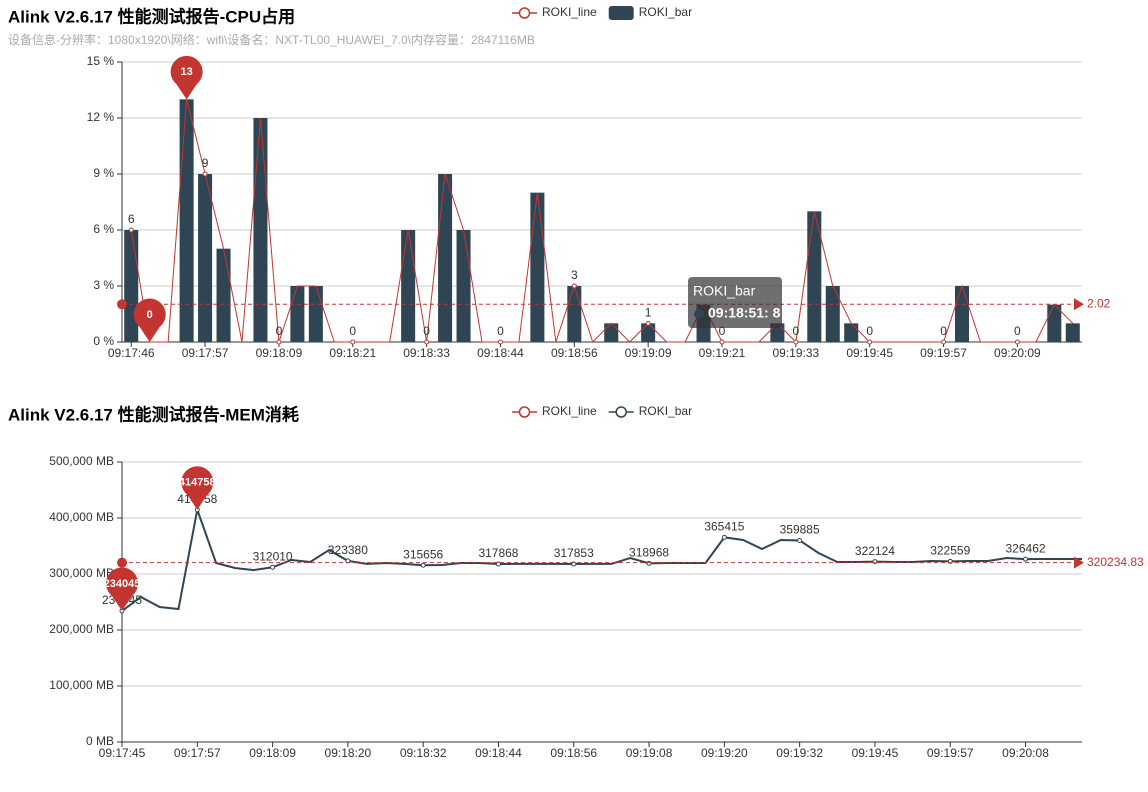  I want to click on average-arrow, so click(1079, 304).